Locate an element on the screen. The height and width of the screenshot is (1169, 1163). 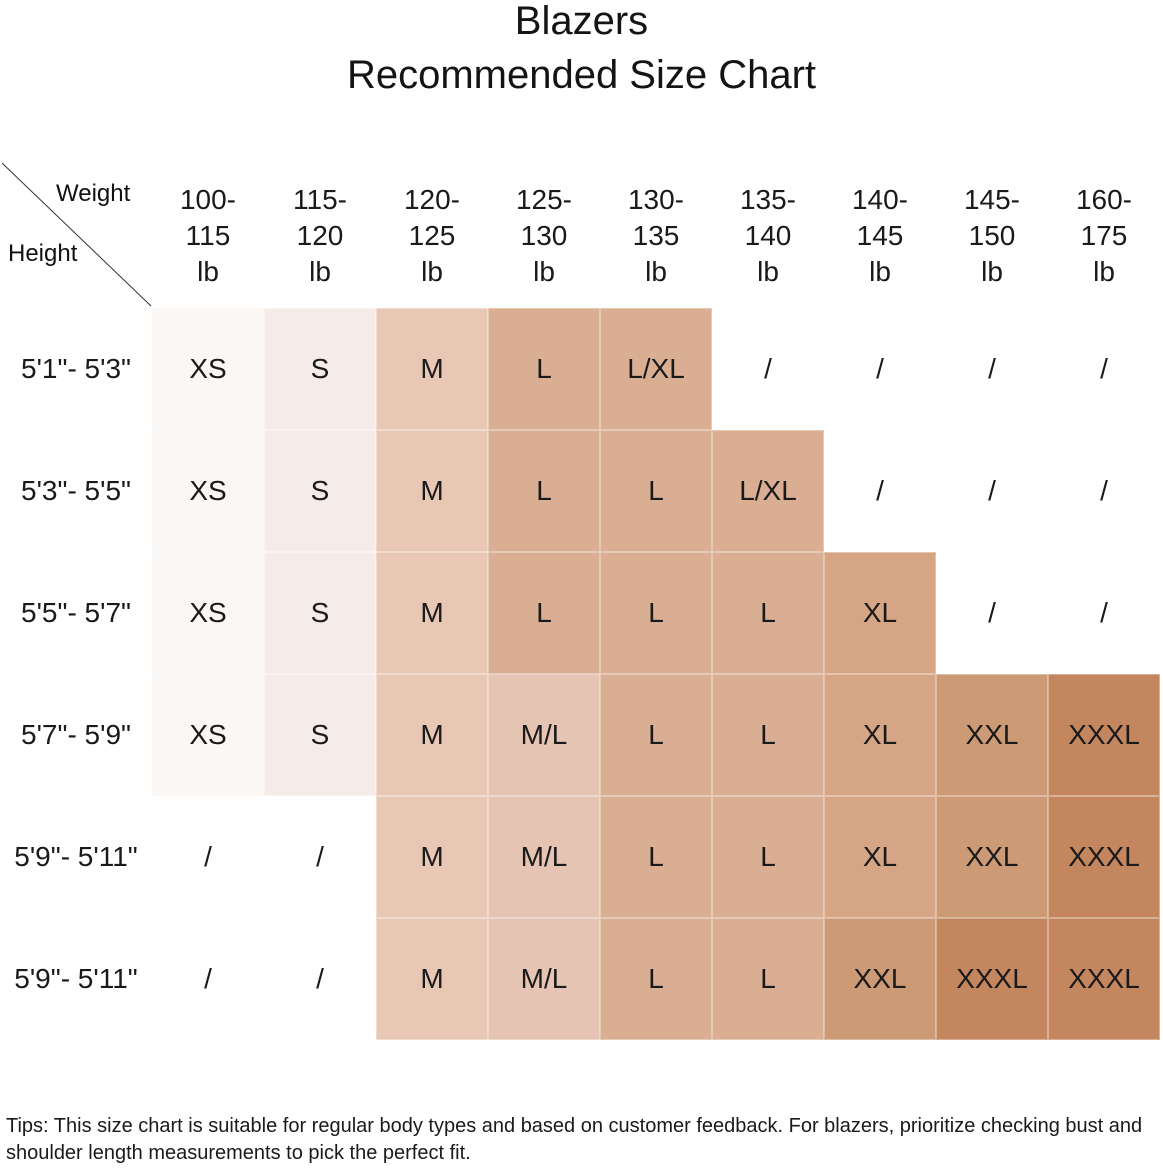
height-row-header: 5'7"- 5'9" is located at coordinates (76, 734).